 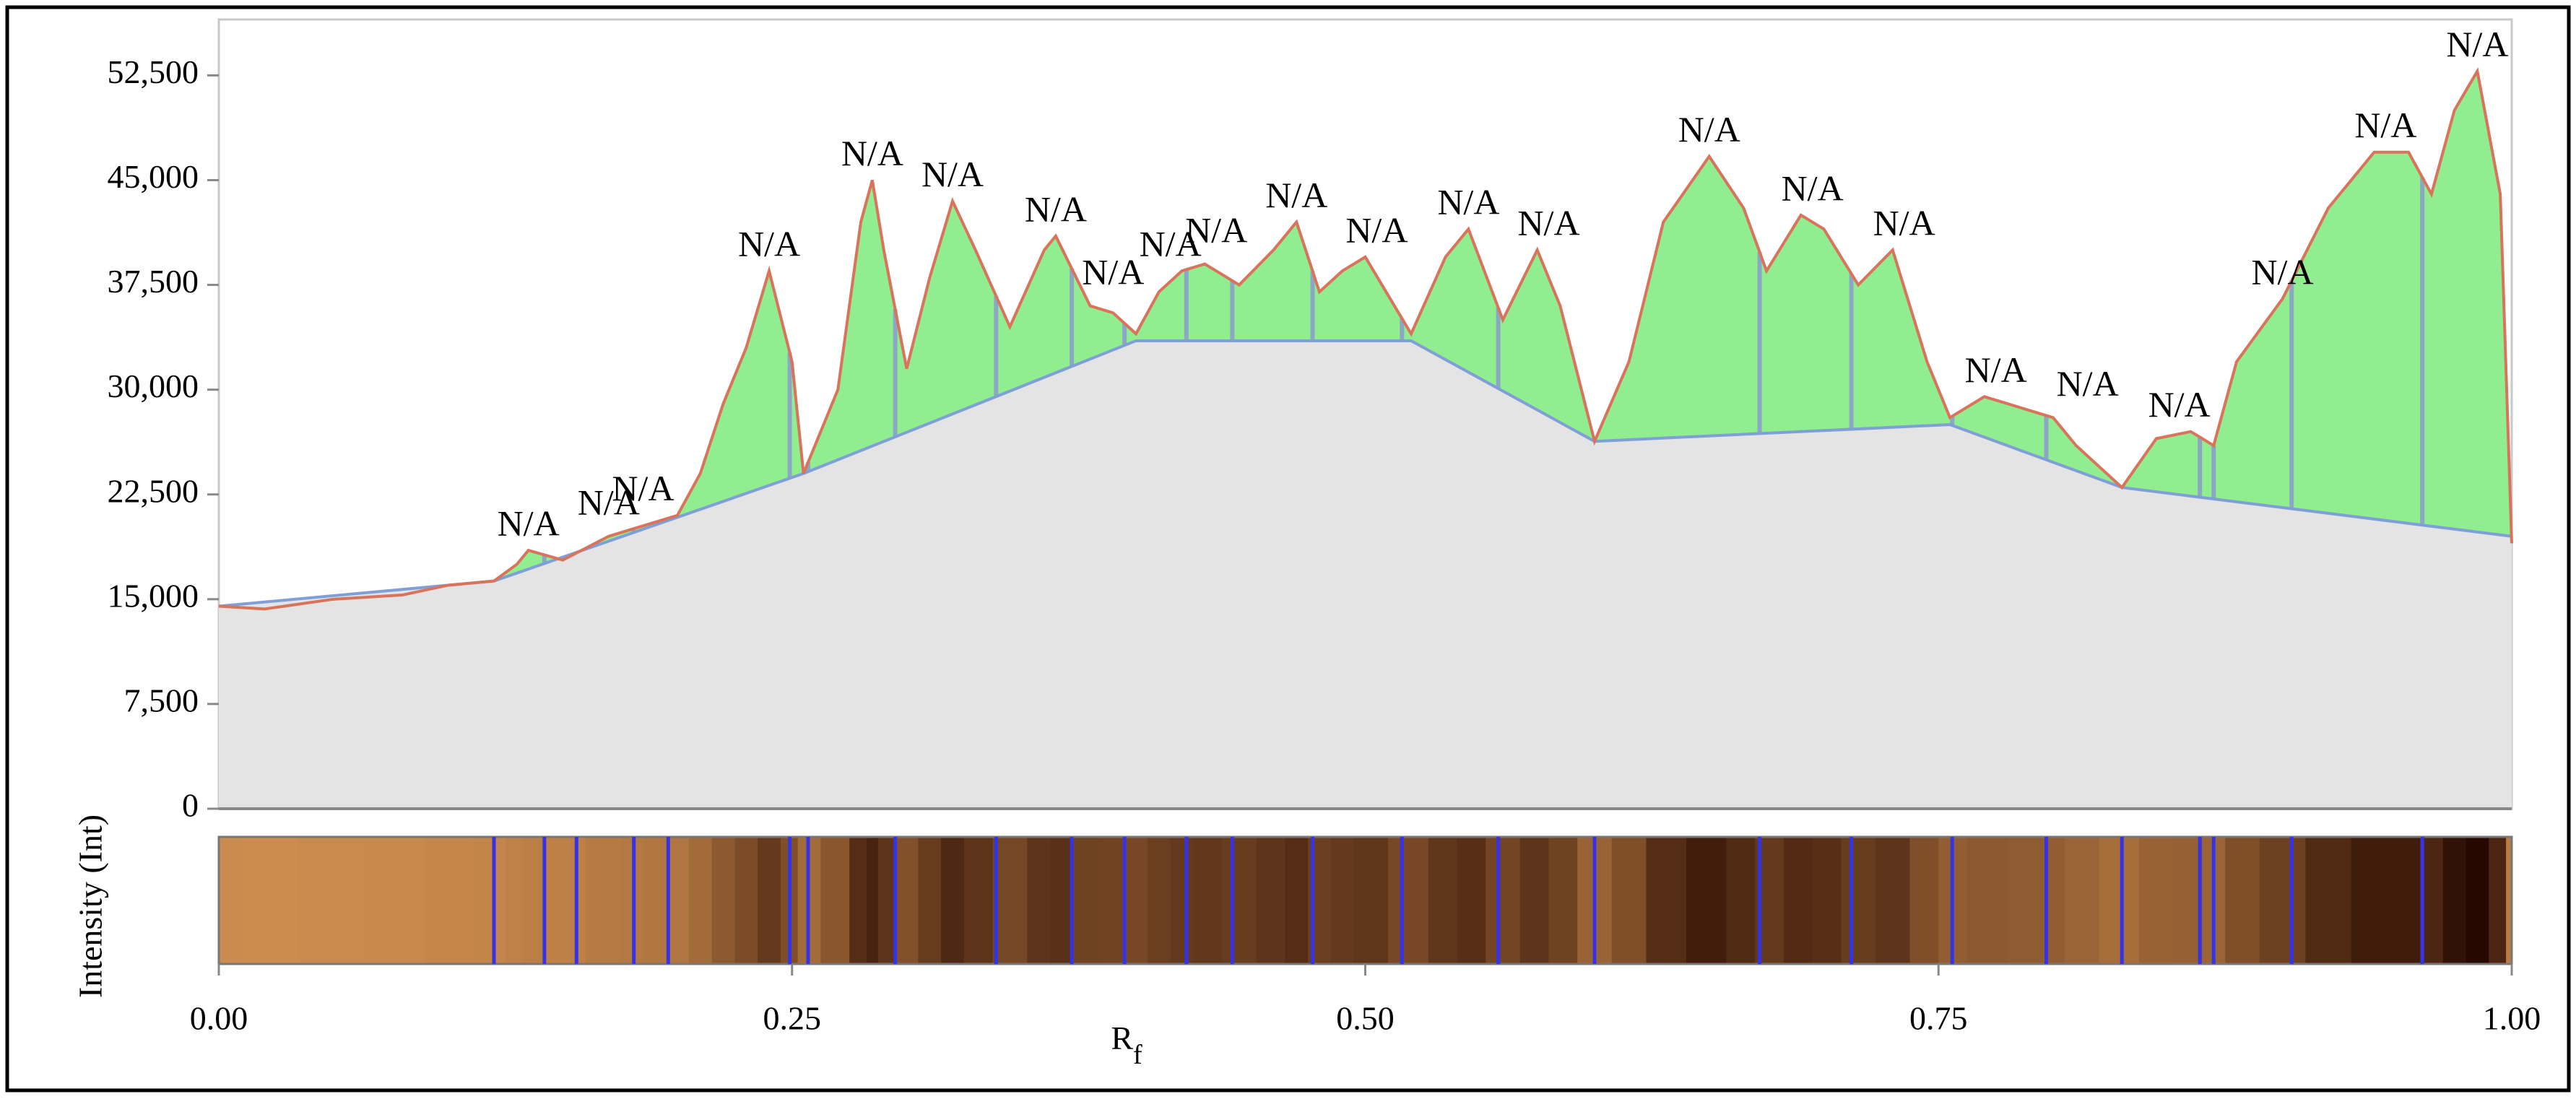 What do you see at coordinates (1137, 1055) in the screenshot?
I see `x-axis-label-sub: f` at bounding box center [1137, 1055].